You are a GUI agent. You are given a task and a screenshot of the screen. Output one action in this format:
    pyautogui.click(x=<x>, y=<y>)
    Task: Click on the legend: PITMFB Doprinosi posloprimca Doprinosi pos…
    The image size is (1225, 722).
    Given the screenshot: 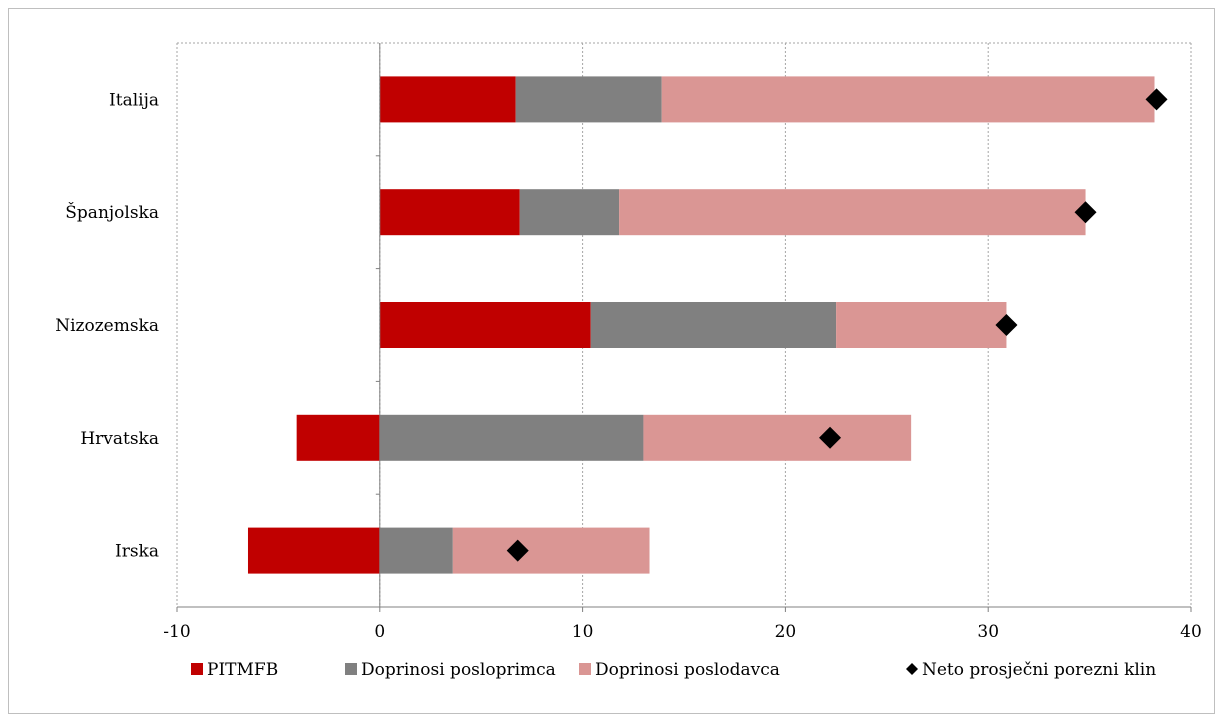 What is the action you would take?
    pyautogui.click(x=673, y=670)
    